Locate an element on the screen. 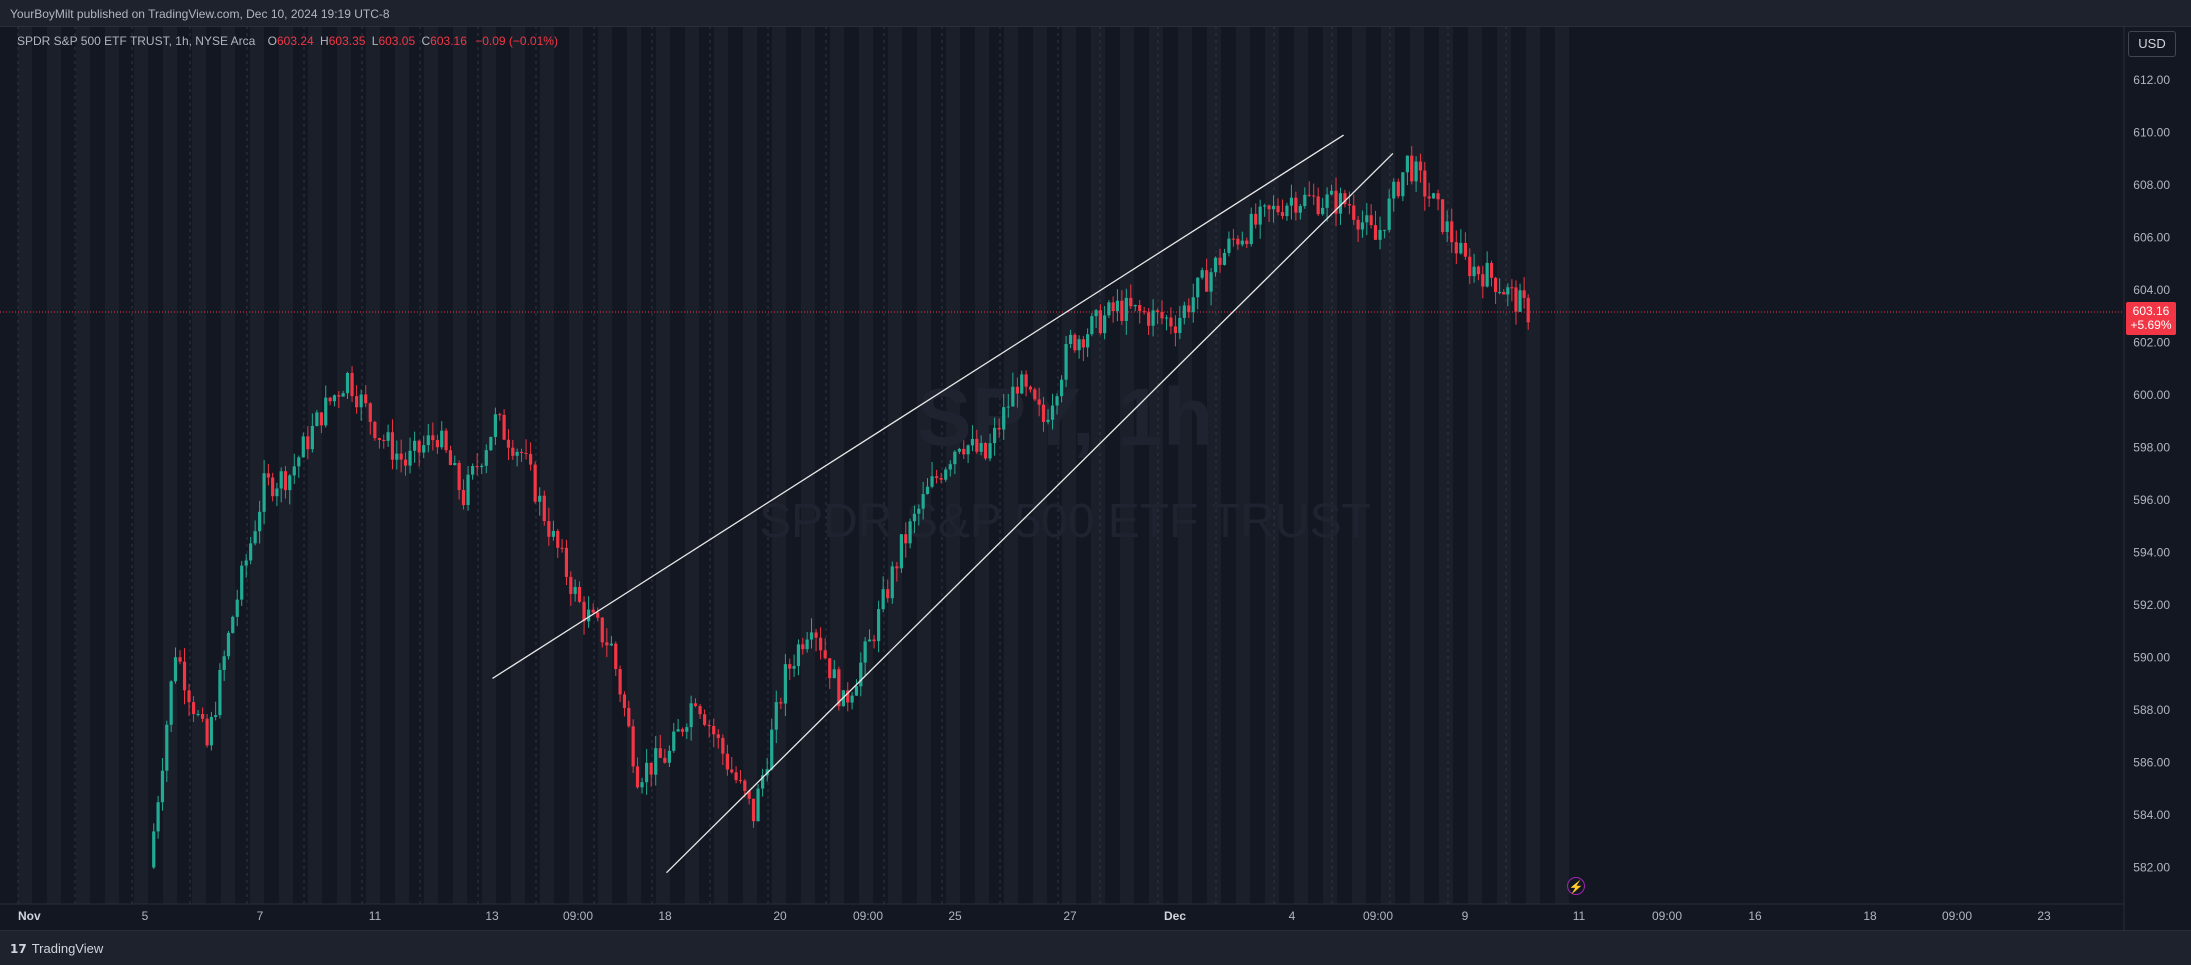  last-price-change: +5.69% is located at coordinates (2151, 325).